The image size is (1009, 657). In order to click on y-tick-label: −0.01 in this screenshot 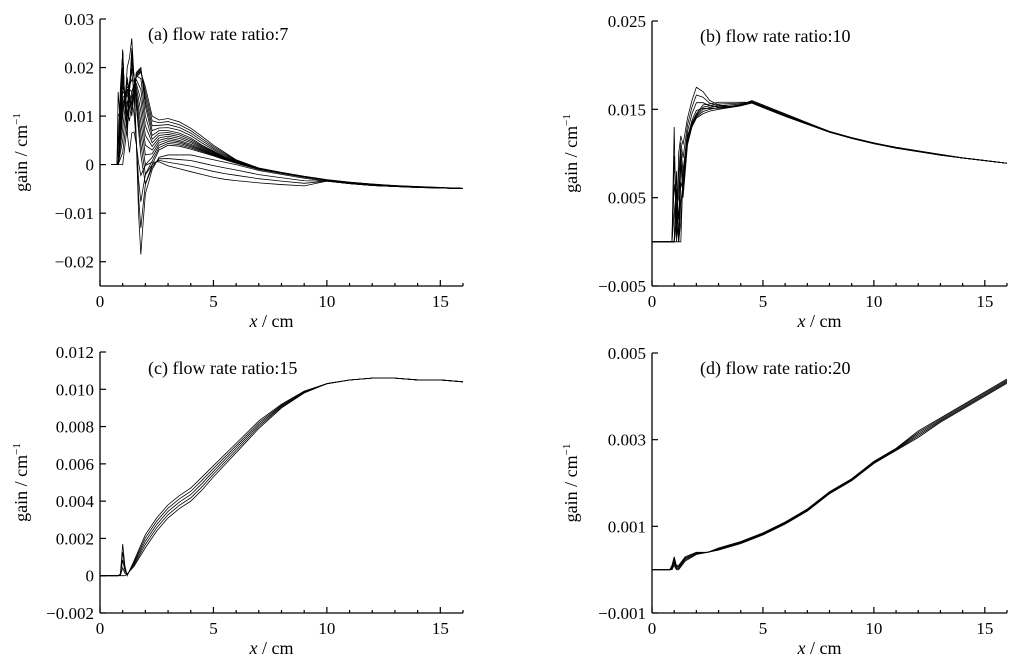, I will do `click(74, 213)`.